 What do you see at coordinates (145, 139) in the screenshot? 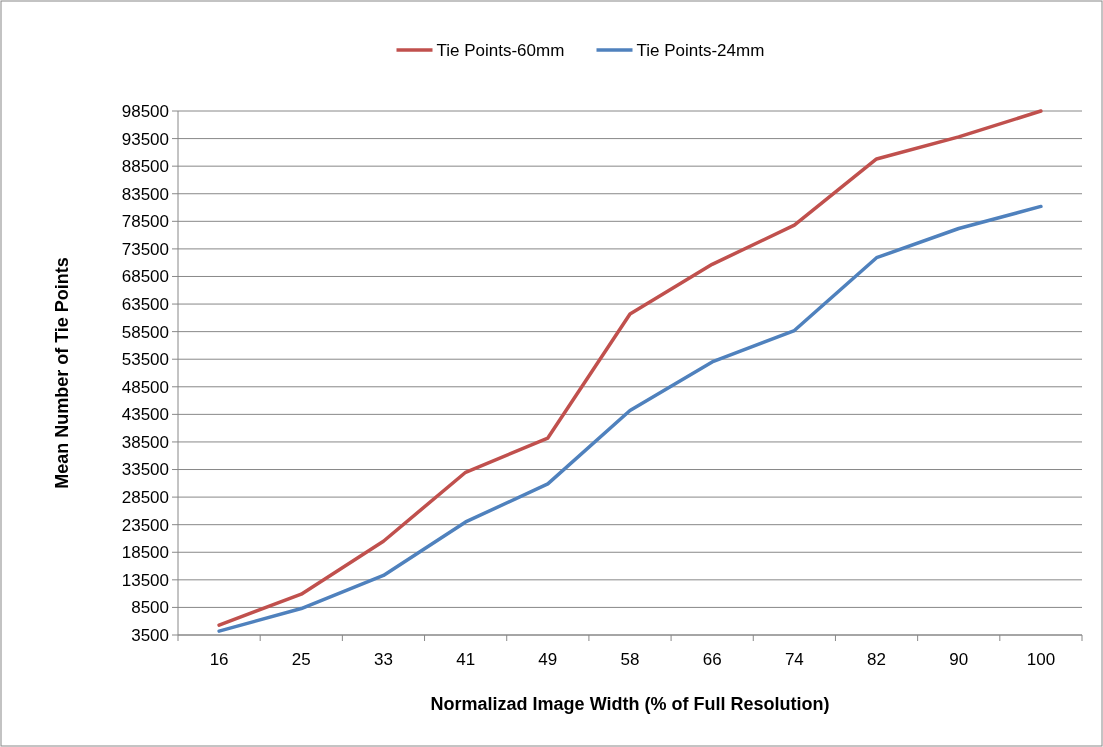
I see `y-tick-label: 93500` at bounding box center [145, 139].